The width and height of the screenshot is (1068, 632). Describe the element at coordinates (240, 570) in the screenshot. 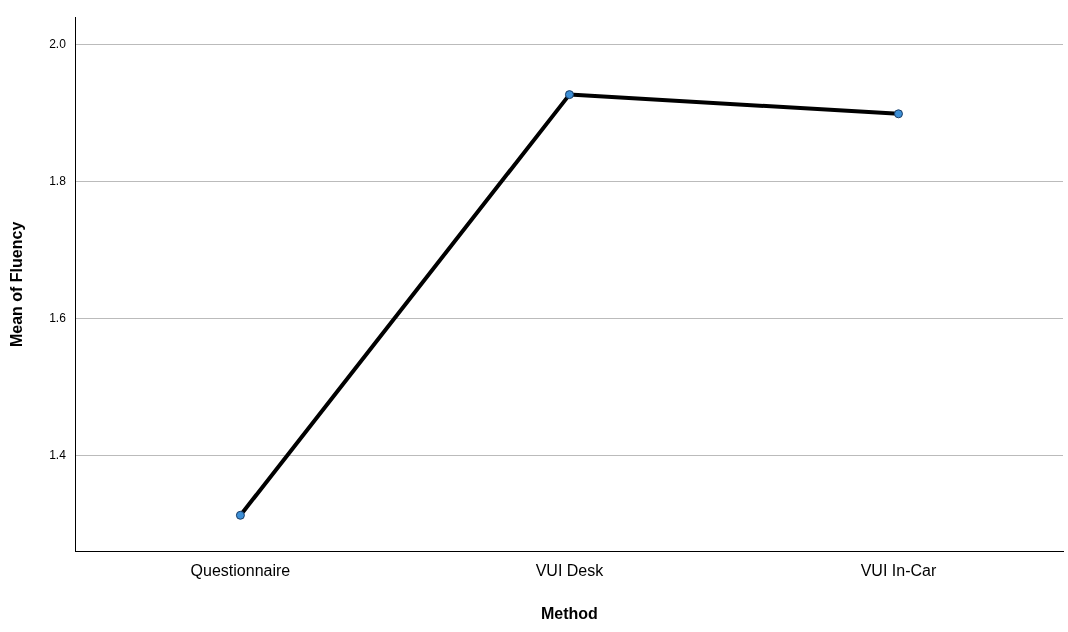

I see `x-tick-label: Questionnaire` at that location.